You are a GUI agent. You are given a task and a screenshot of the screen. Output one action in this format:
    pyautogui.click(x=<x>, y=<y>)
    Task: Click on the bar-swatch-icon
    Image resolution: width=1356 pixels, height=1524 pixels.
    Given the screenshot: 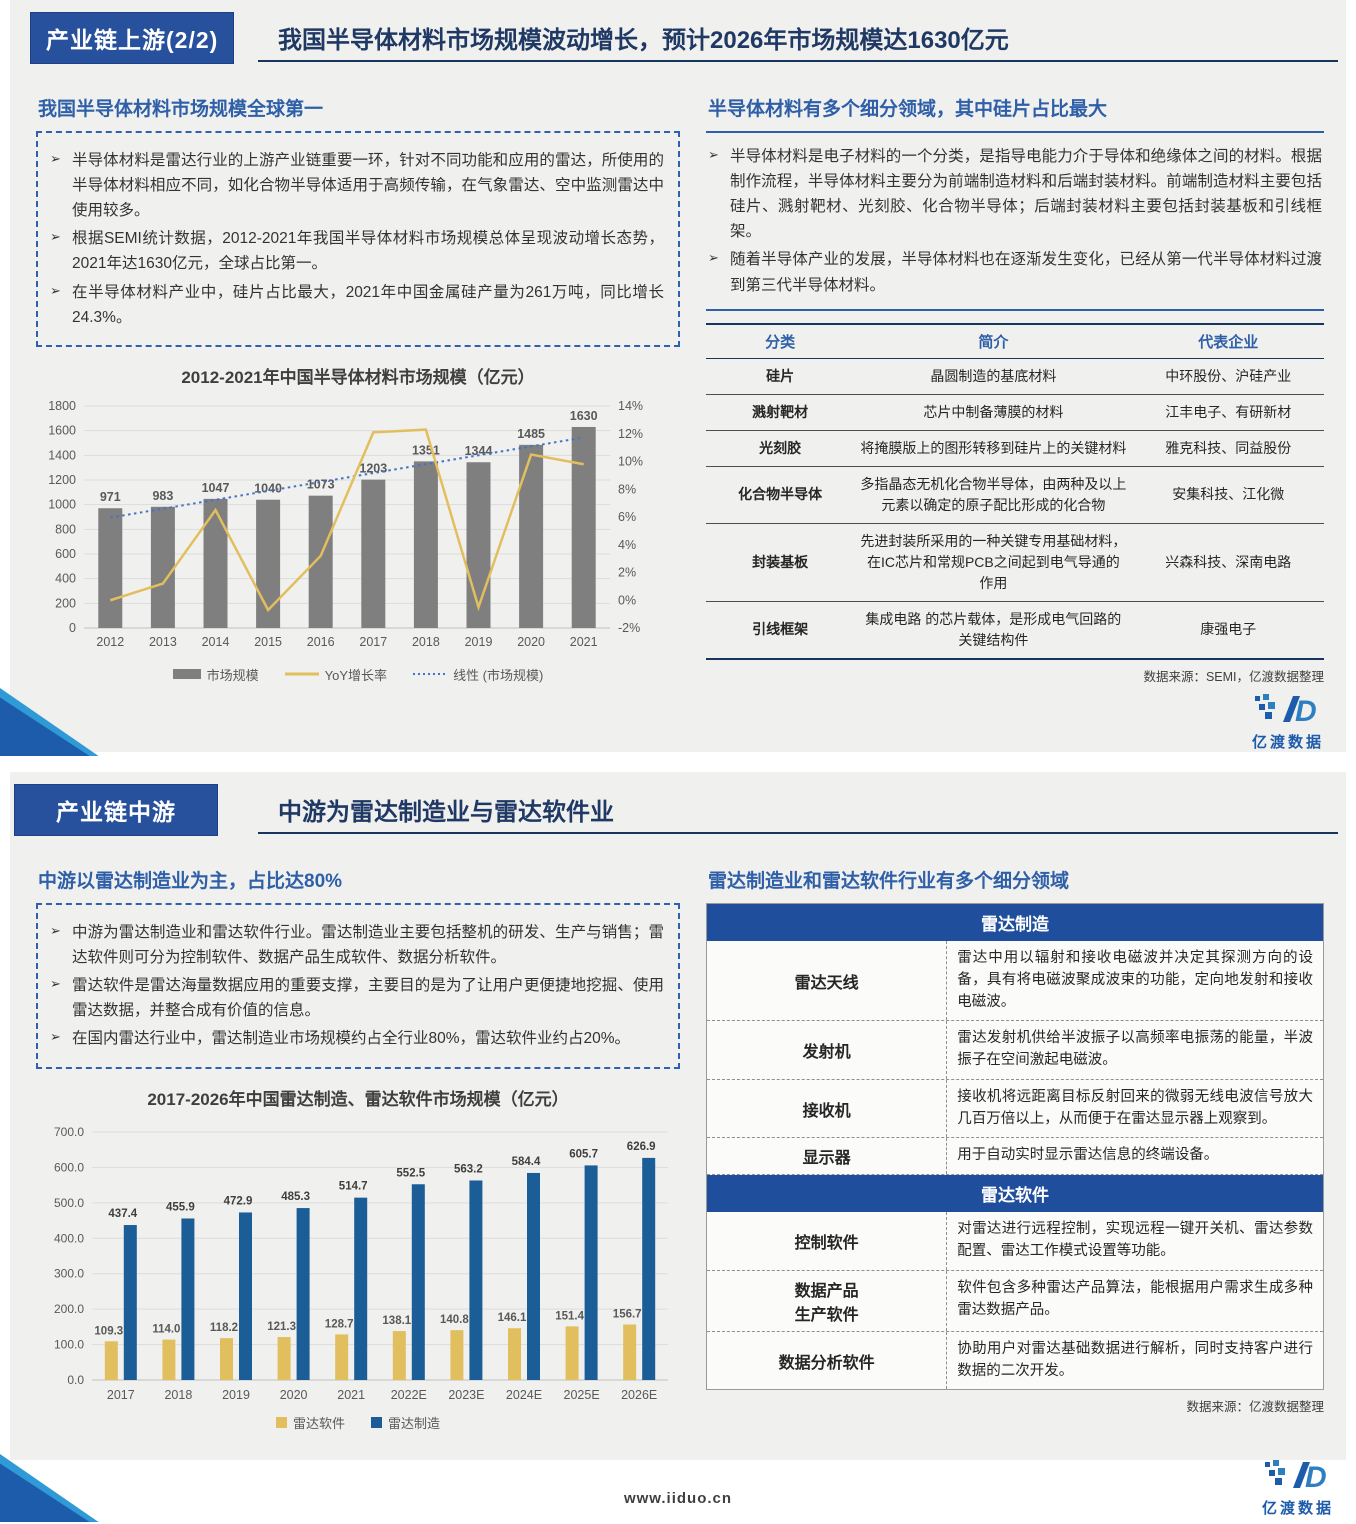 What is the action you would take?
    pyautogui.click(x=186, y=674)
    